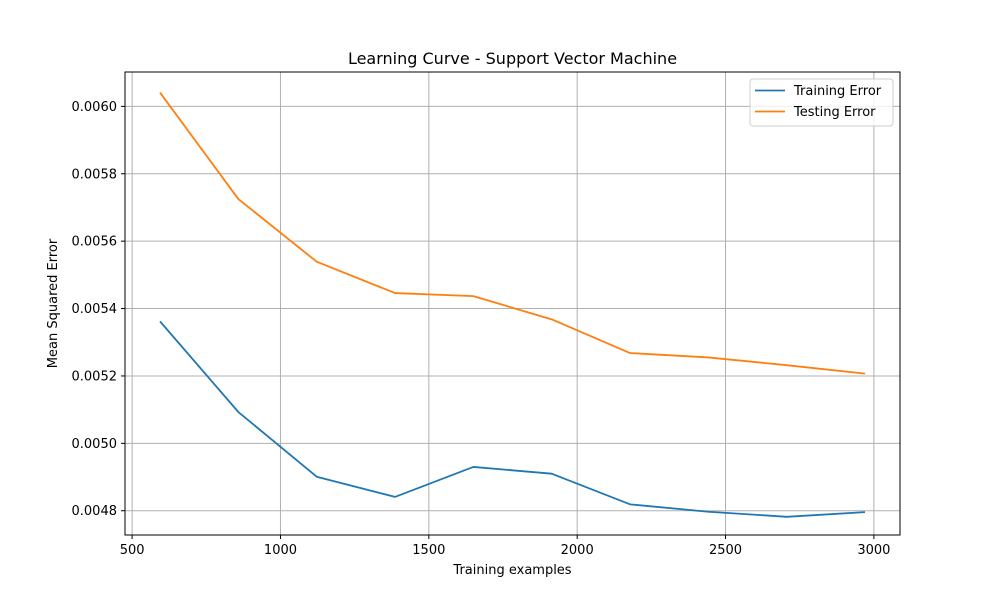  What do you see at coordinates (95, 174) in the screenshot?
I see `y-tick-label: 0.0058` at bounding box center [95, 174].